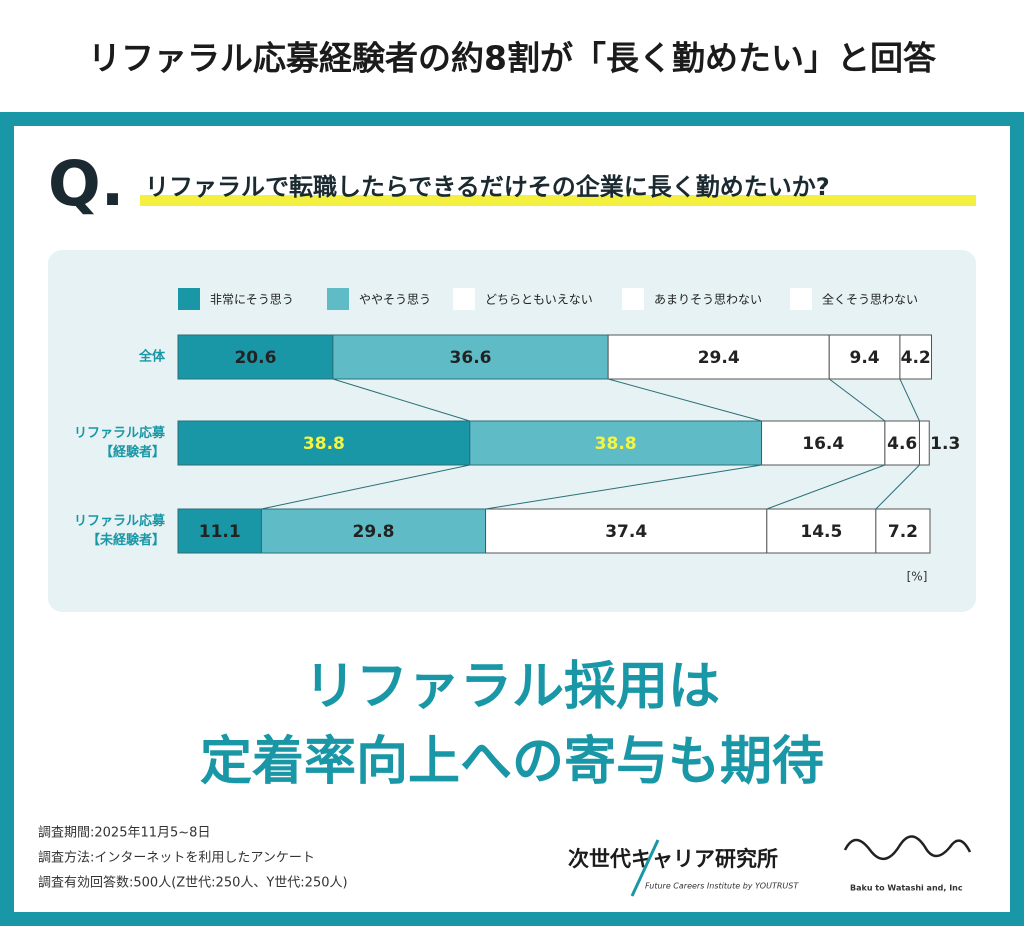 This screenshot has height=930, width=1024. Describe the element at coordinates (252, 300) in the screenshot. I see `legend-label: 非常にそう思う` at that location.